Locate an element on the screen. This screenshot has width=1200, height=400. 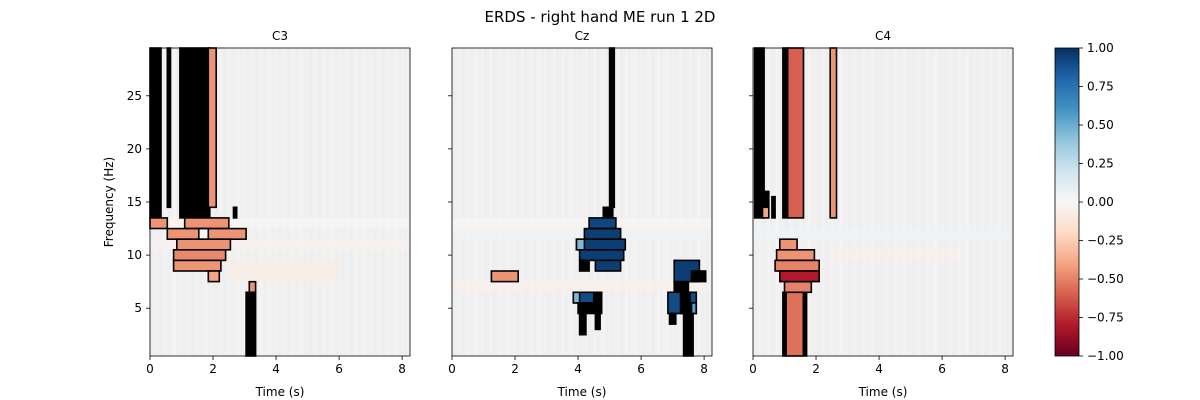
colorbar-tick-label: 0.25 is located at coordinates (1100, 164).